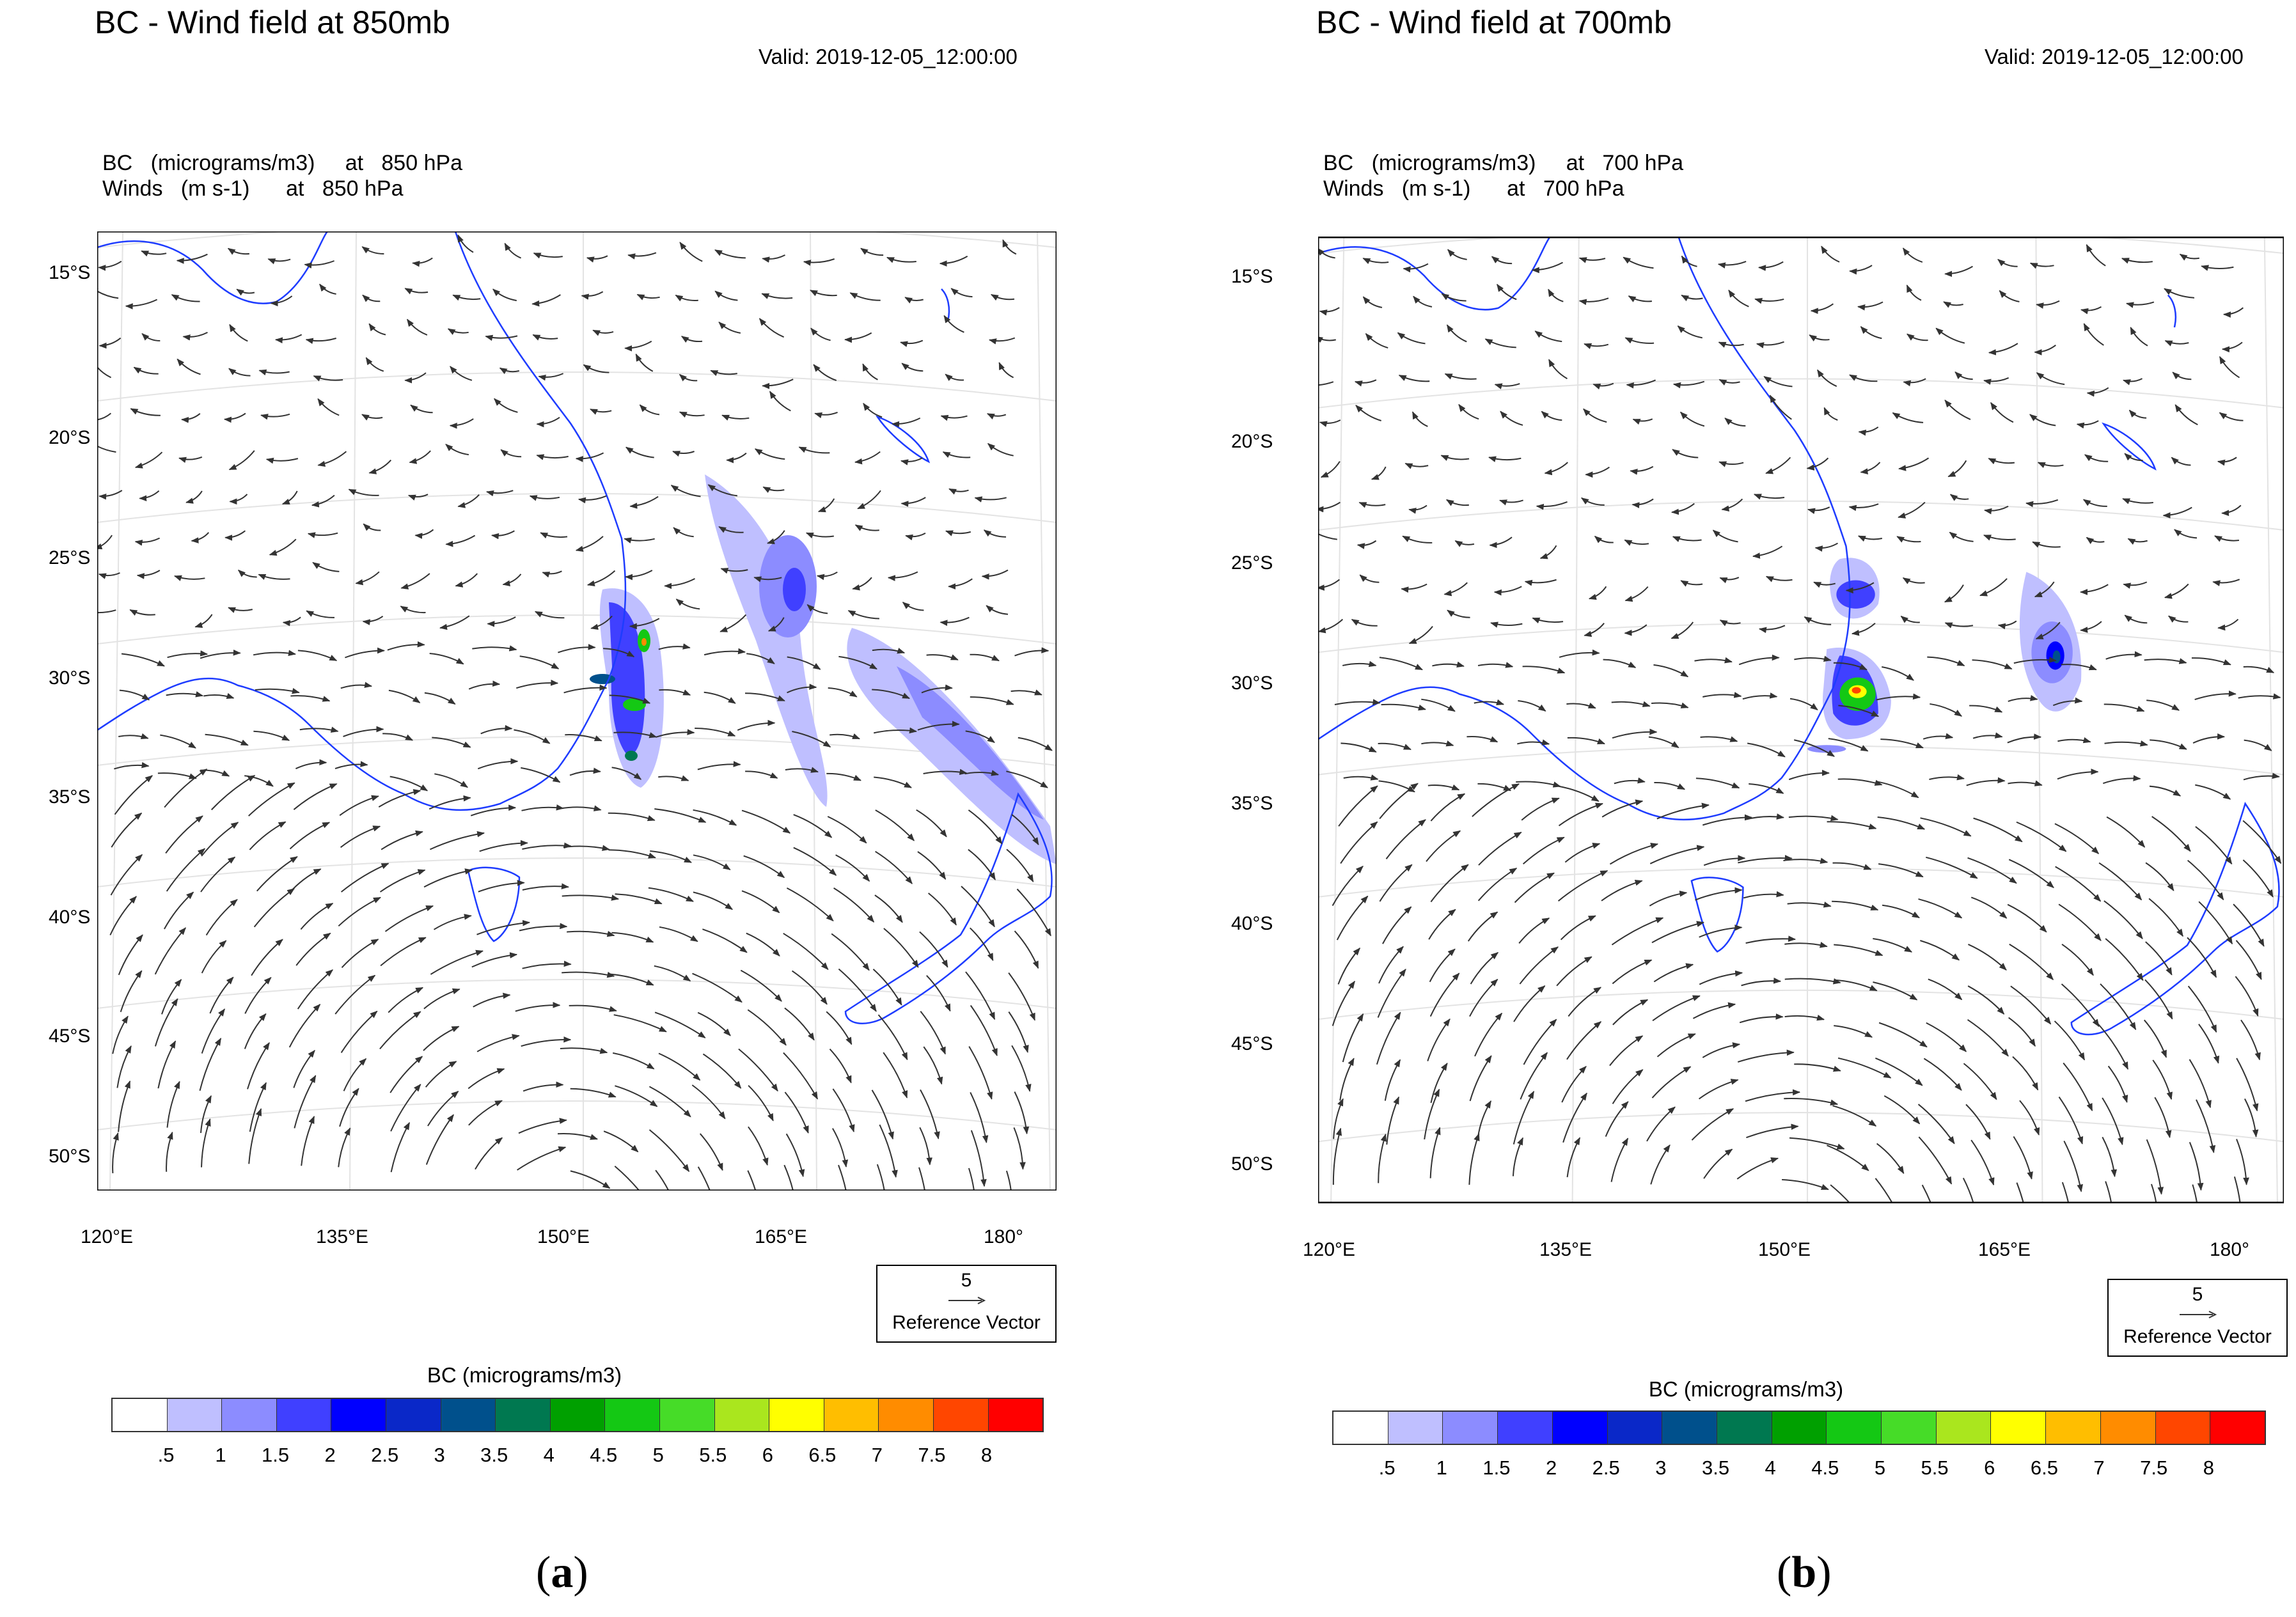 Image resolution: width=2296 pixels, height=1617 pixels. What do you see at coordinates (70, 918) in the screenshot?
I see `lat-label: 40°S` at bounding box center [70, 918].